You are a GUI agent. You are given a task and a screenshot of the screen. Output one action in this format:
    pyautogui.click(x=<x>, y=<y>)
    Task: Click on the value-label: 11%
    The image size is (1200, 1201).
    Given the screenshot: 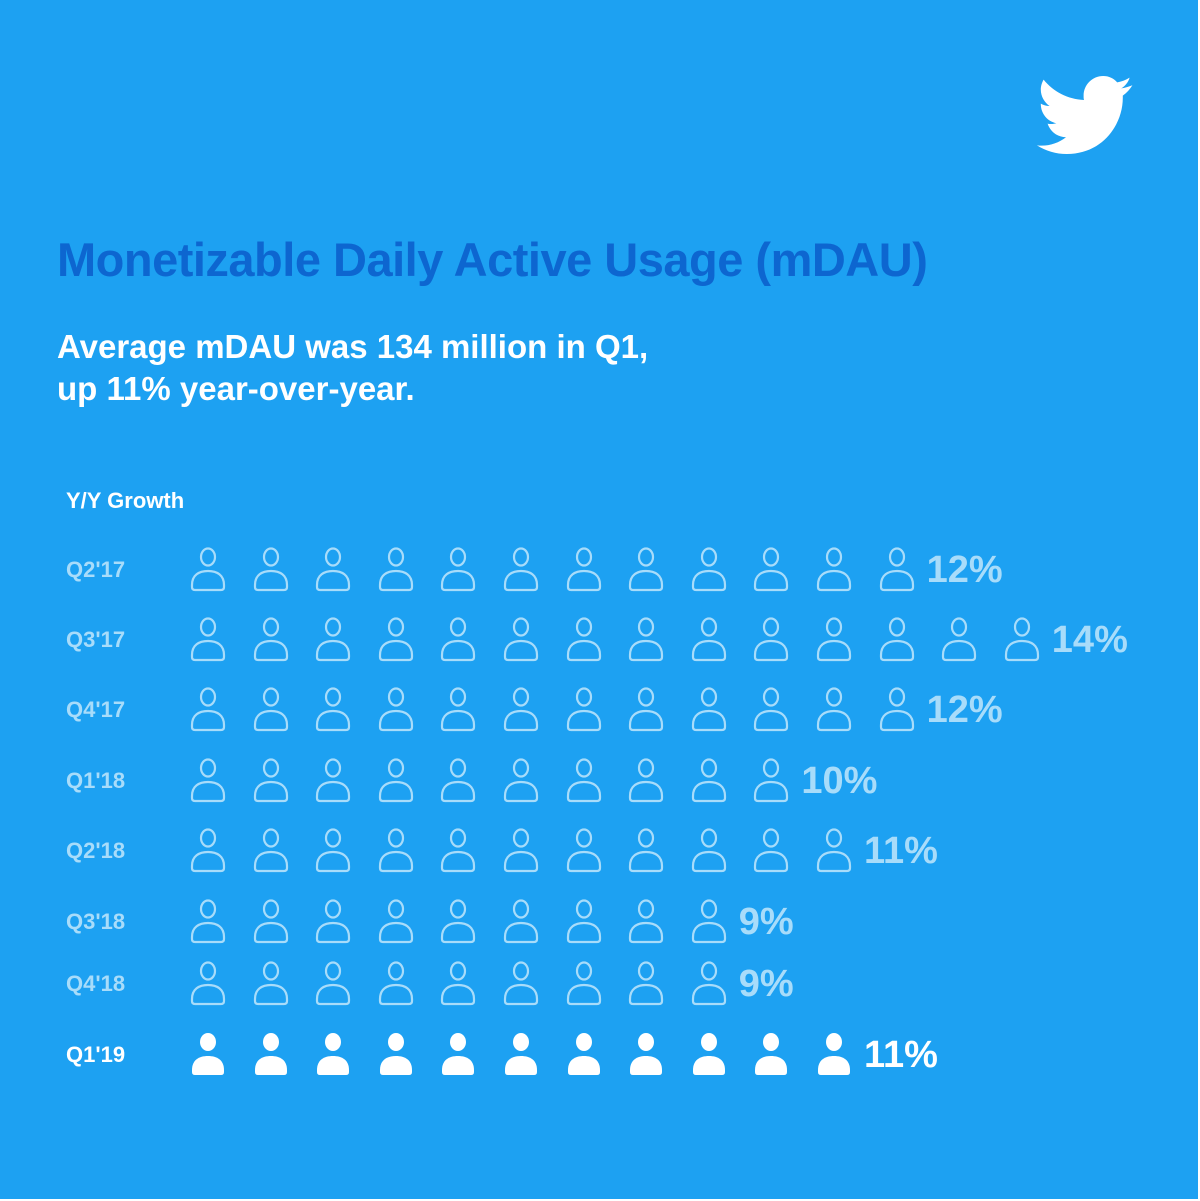 What is the action you would take?
    pyautogui.click(x=901, y=1055)
    